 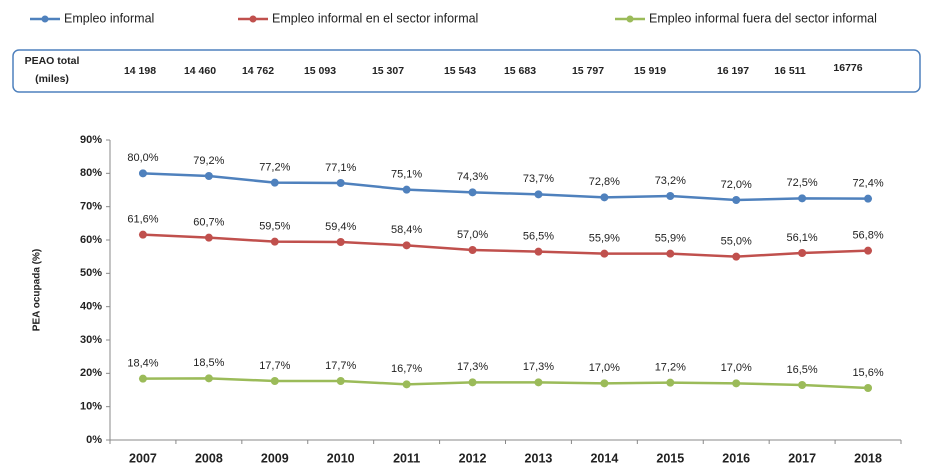 I want to click on table-value: 15 093, so click(x=320, y=71).